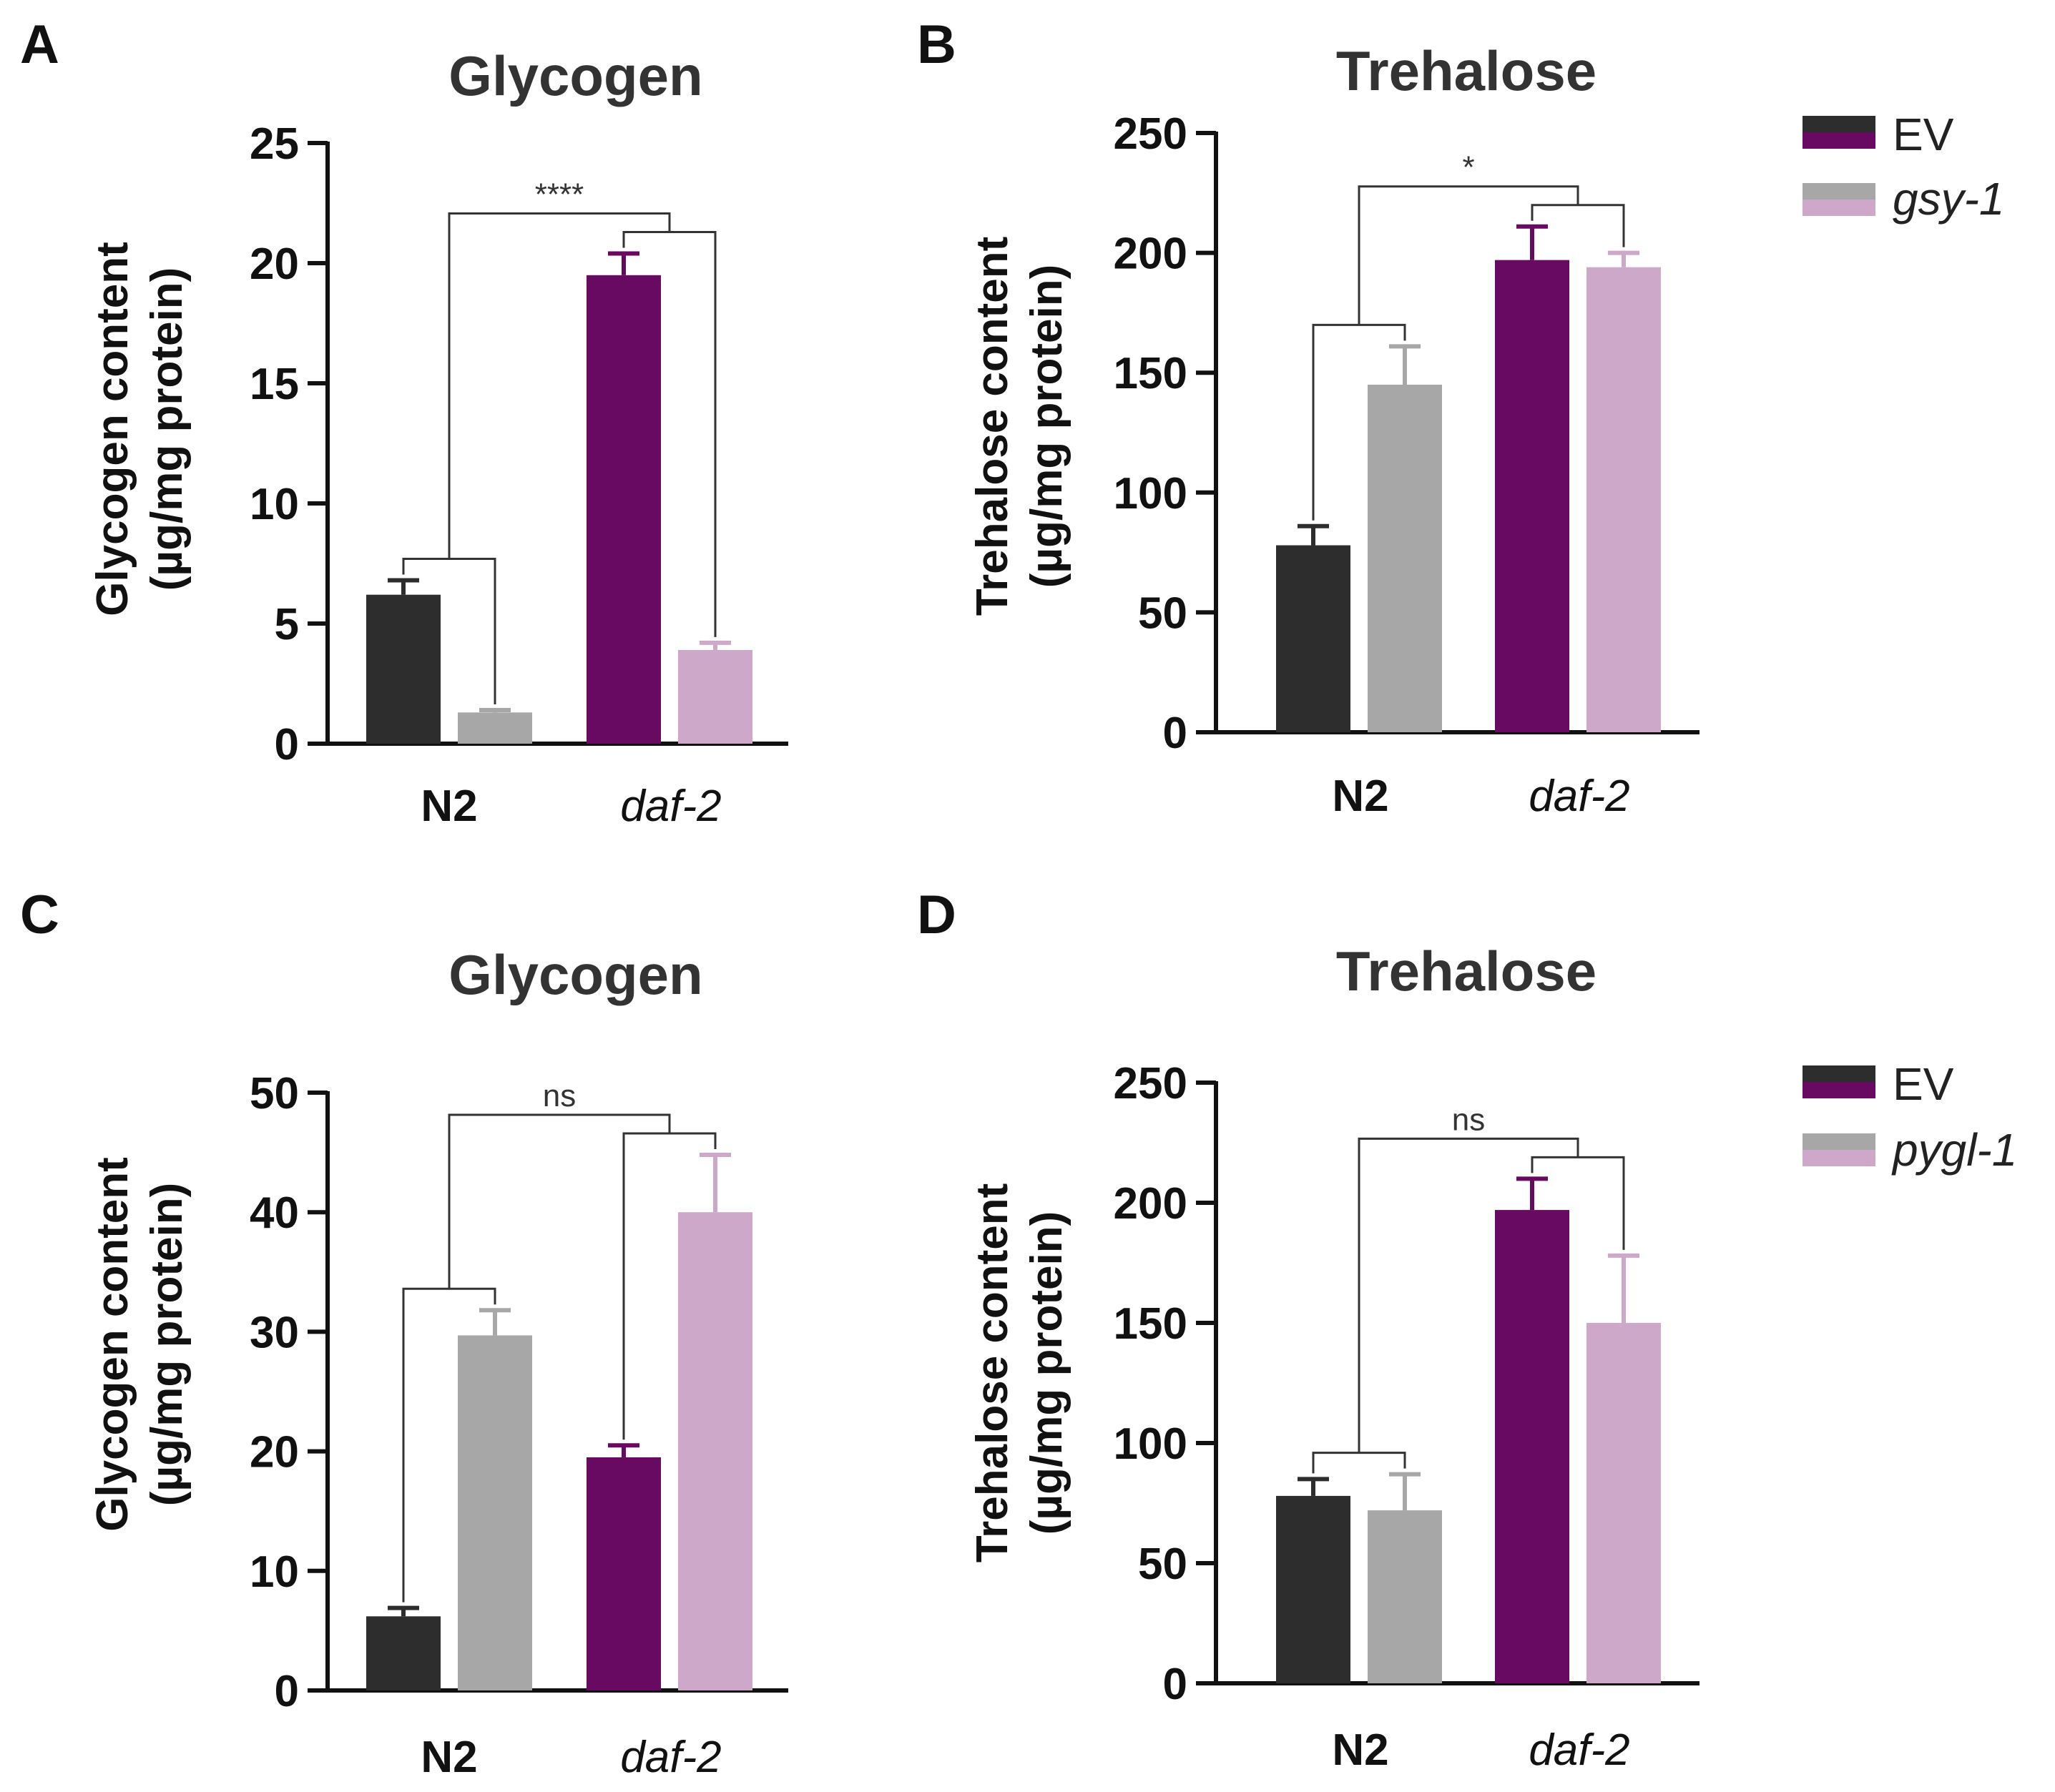  What do you see at coordinates (274, 384) in the screenshot?
I see `y-tick-label: 15` at bounding box center [274, 384].